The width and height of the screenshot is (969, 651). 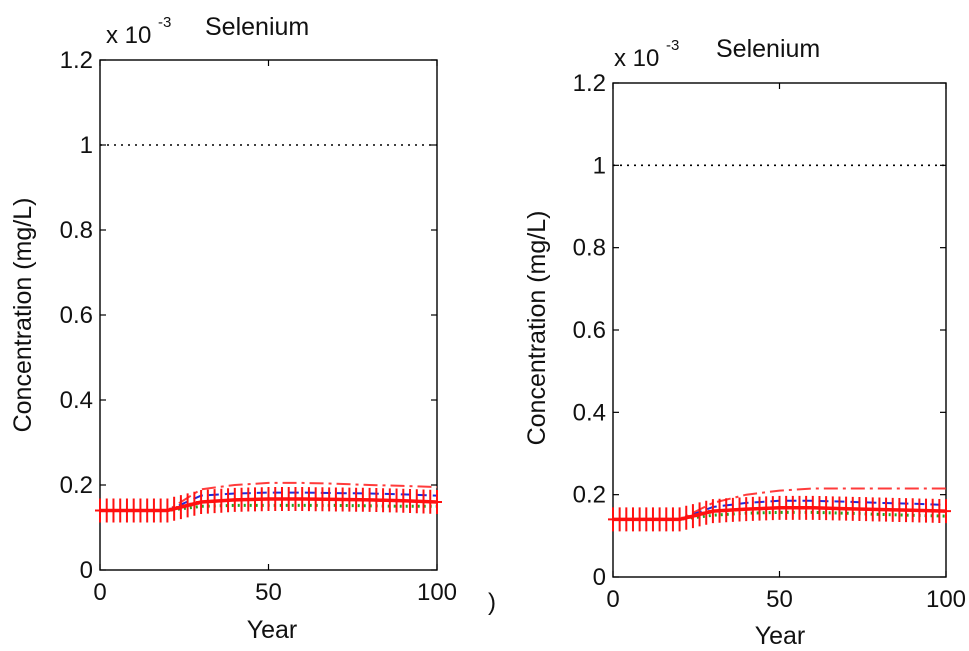 I want to click on left-chart-title: Selenium, so click(x=257, y=27).